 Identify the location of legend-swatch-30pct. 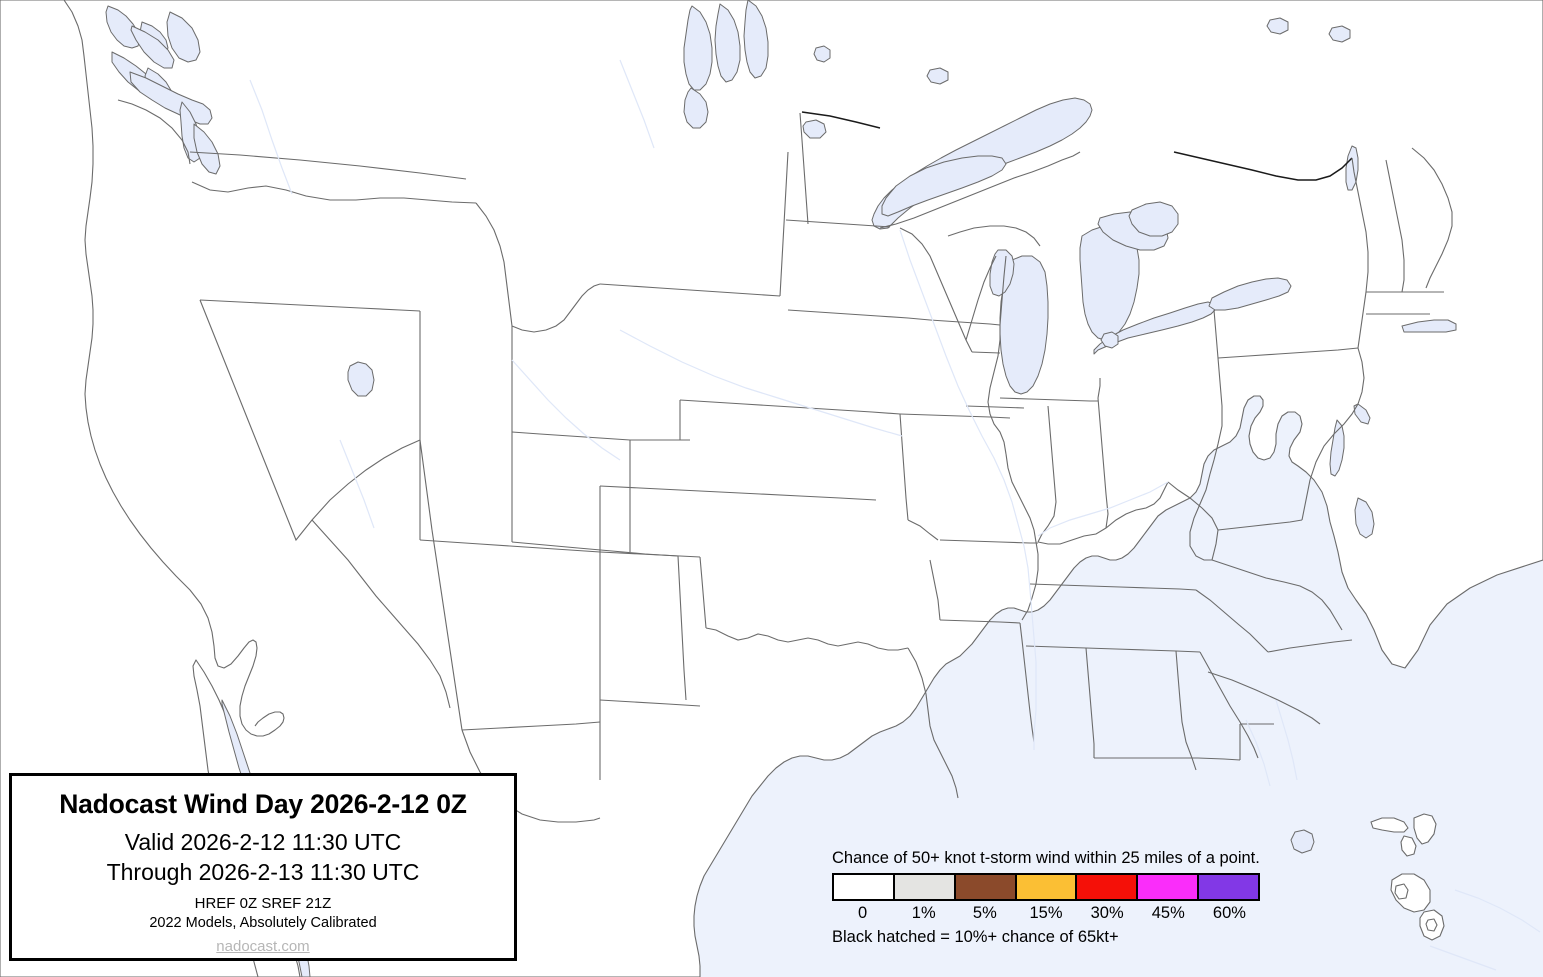
(1108, 886).